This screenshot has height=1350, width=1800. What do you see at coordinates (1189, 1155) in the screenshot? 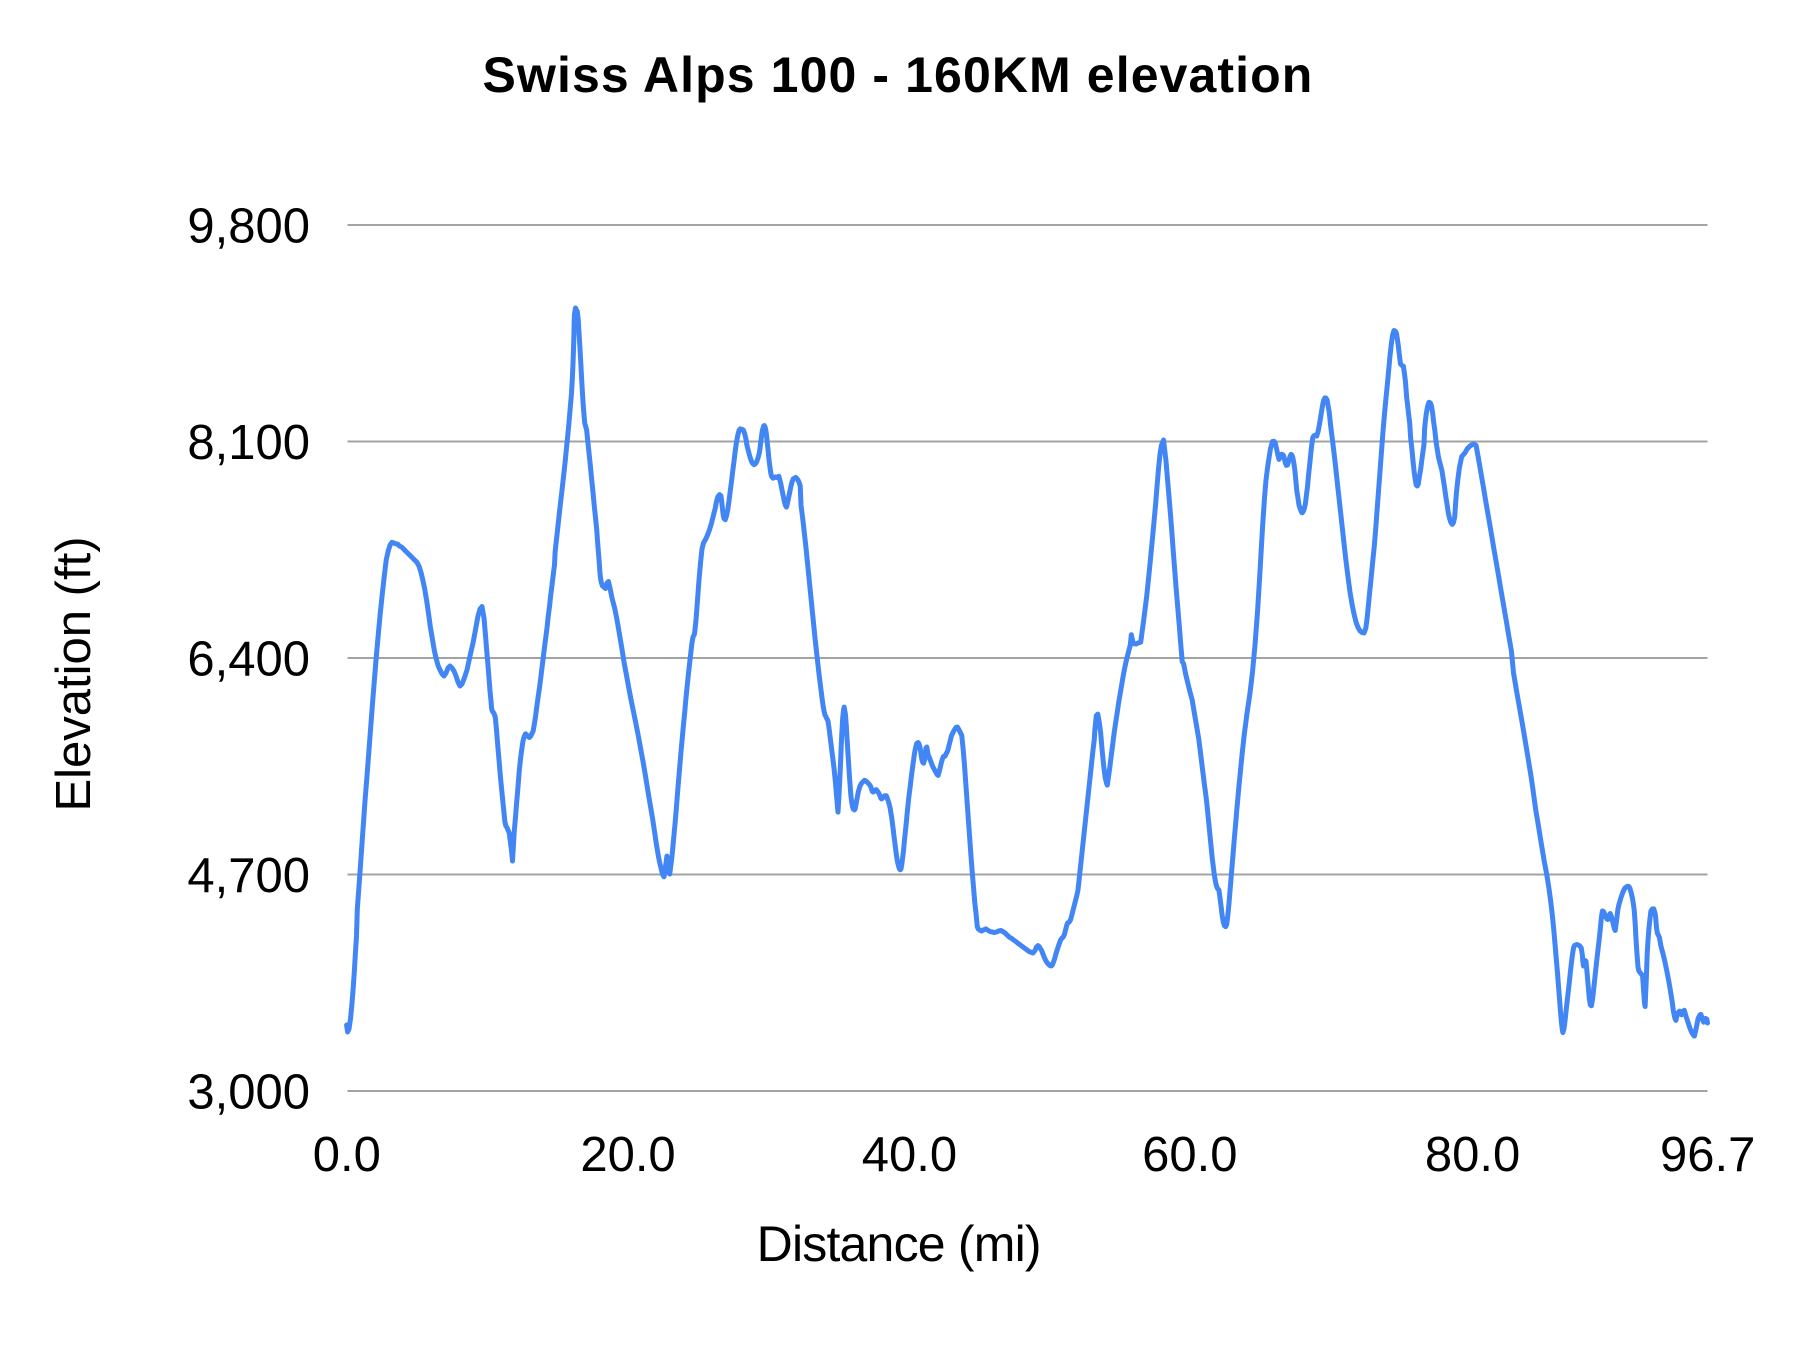
I see `svg-text: 60.0` at bounding box center [1189, 1155].